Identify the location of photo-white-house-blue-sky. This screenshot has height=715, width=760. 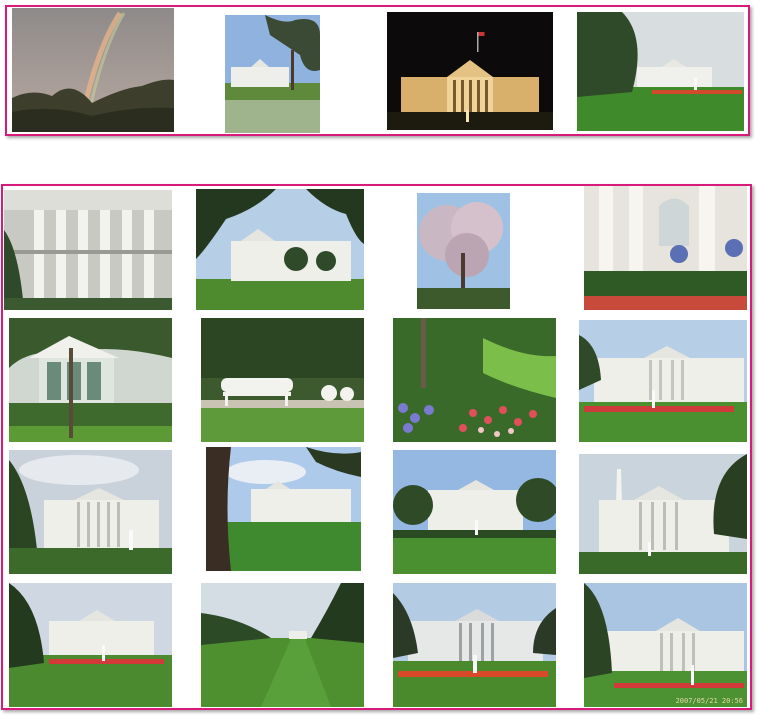
(474, 512).